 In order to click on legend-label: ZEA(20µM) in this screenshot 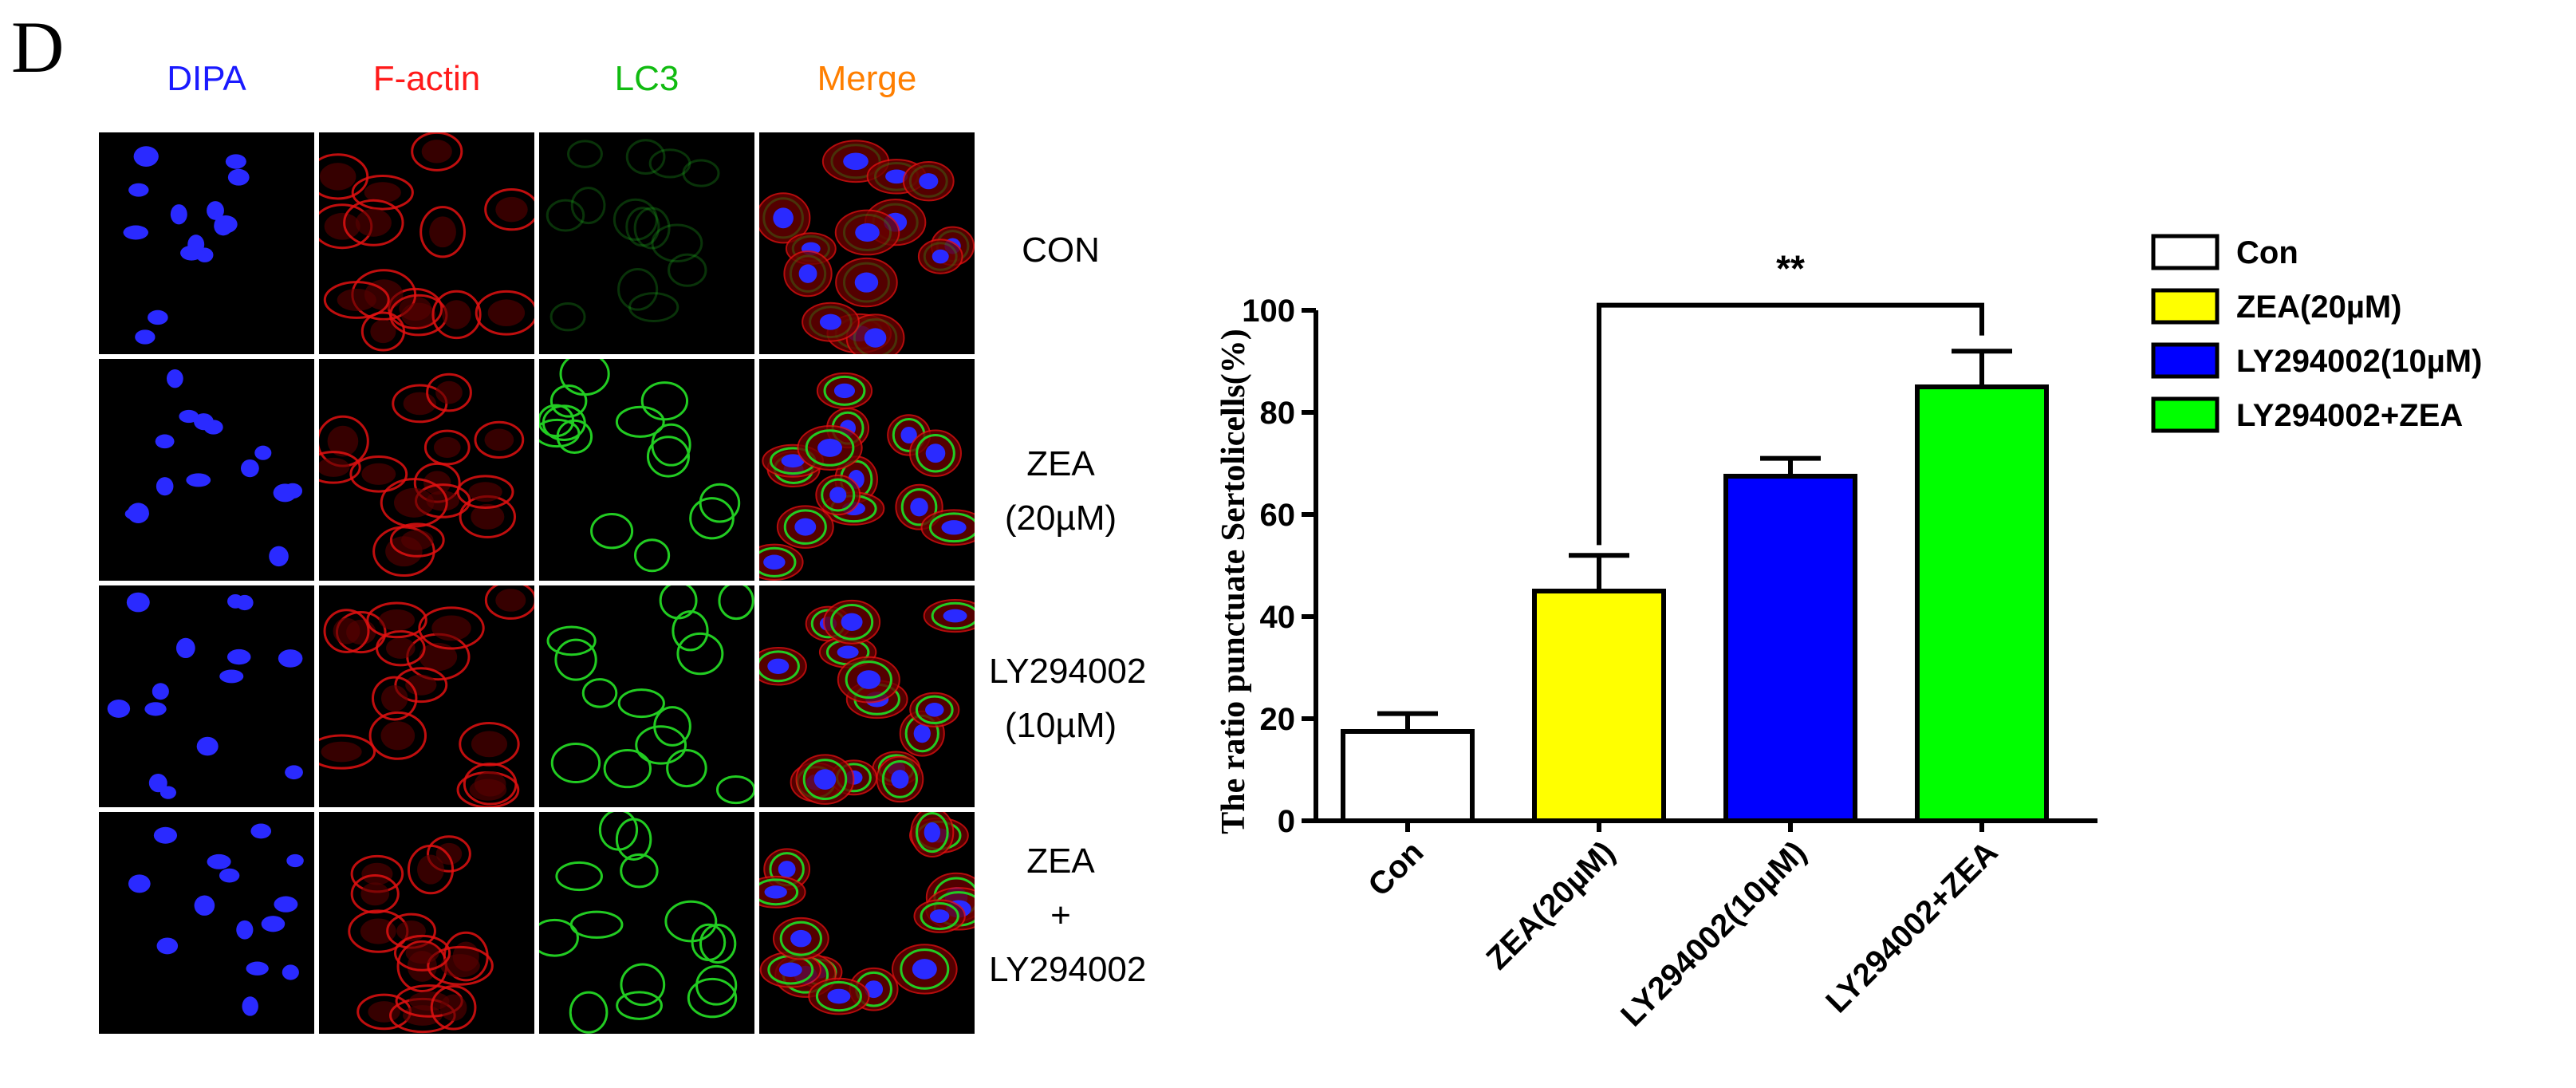, I will do `click(2319, 307)`.